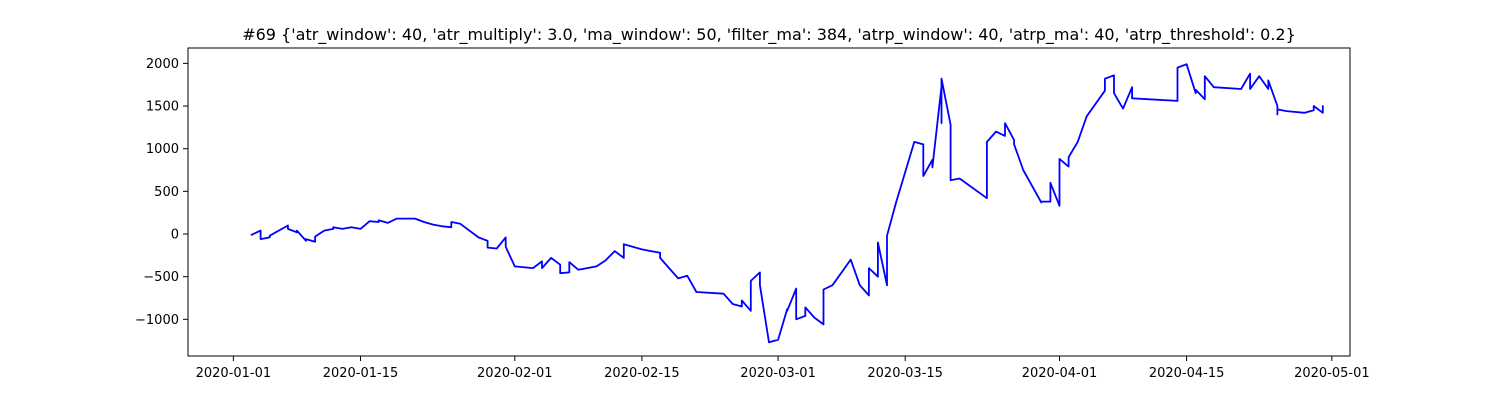 The width and height of the screenshot is (1500, 400). Describe the element at coordinates (361, 373) in the screenshot. I see `x-tick-label: 2020-01-15` at that location.